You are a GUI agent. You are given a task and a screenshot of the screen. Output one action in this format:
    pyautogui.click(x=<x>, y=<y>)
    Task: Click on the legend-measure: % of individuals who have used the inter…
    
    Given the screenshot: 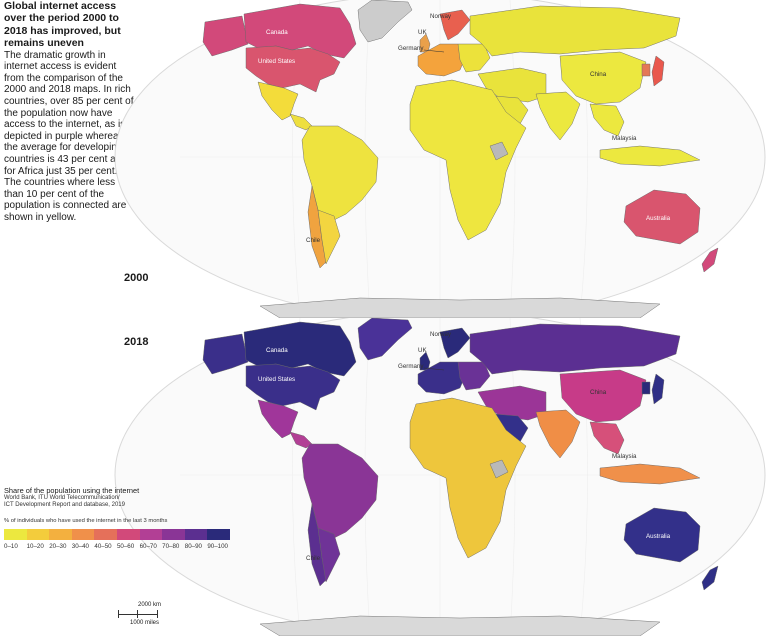 What is the action you would take?
    pyautogui.click(x=86, y=520)
    